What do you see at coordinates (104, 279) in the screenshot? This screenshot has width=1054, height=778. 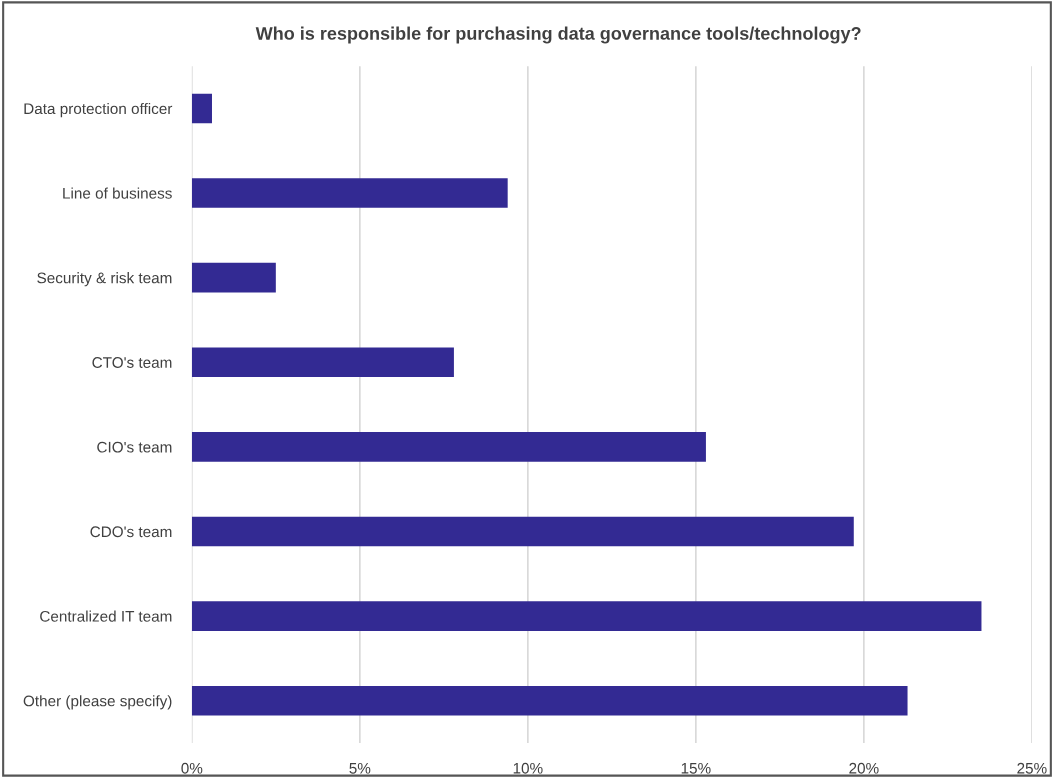 I see `y-tick-label: Security & risk team` at bounding box center [104, 279].